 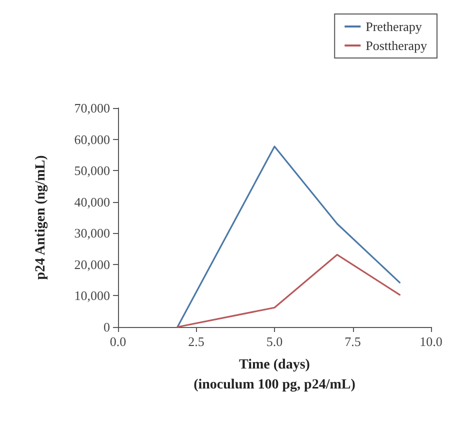 What do you see at coordinates (196, 341) in the screenshot?
I see `x-tick-label: 2.5` at bounding box center [196, 341].